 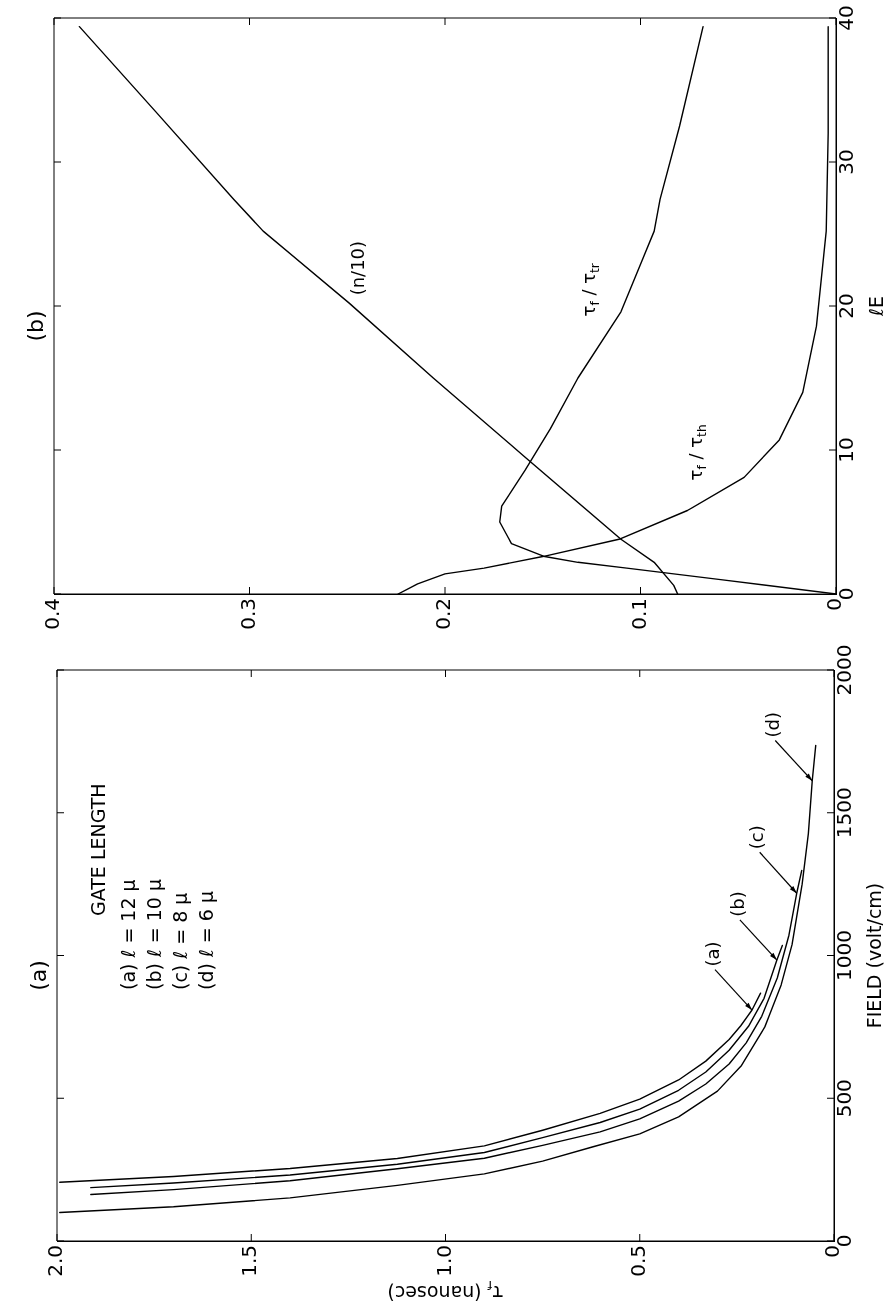 I want to click on annotation: (c) ℓ = 8 μ, so click(x=179, y=941).